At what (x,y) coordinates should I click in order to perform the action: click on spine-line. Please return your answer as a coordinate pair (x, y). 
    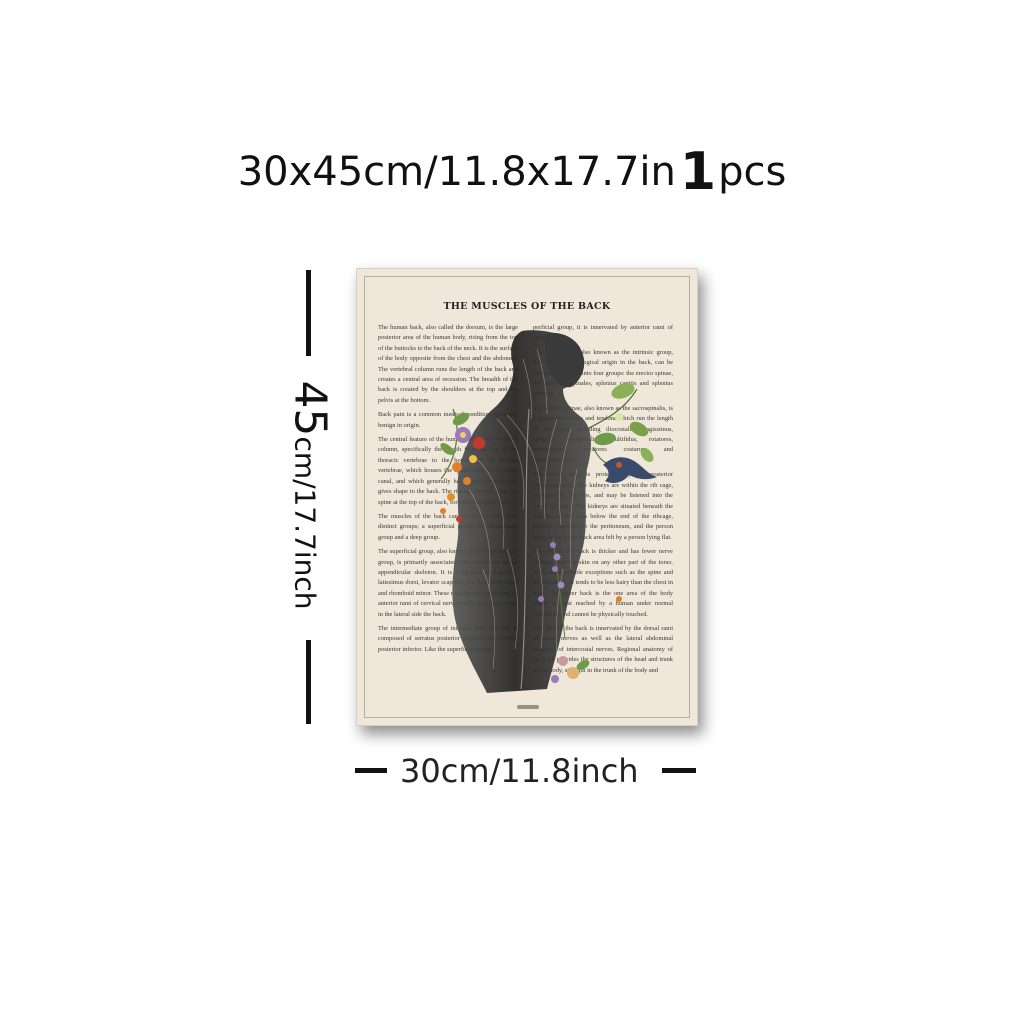
    Looking at the image, I should click on (525, 549).